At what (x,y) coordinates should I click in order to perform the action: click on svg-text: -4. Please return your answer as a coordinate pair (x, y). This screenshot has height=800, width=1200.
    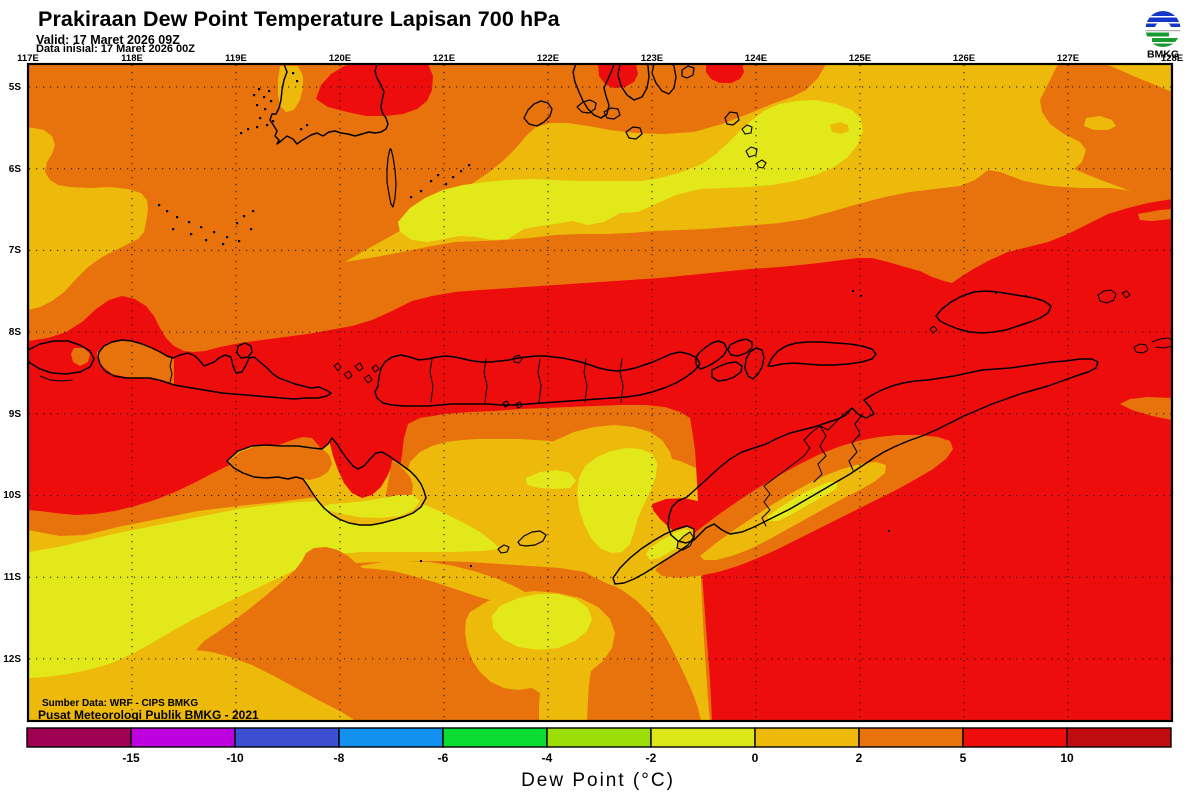
    Looking at the image, I should click on (547, 758).